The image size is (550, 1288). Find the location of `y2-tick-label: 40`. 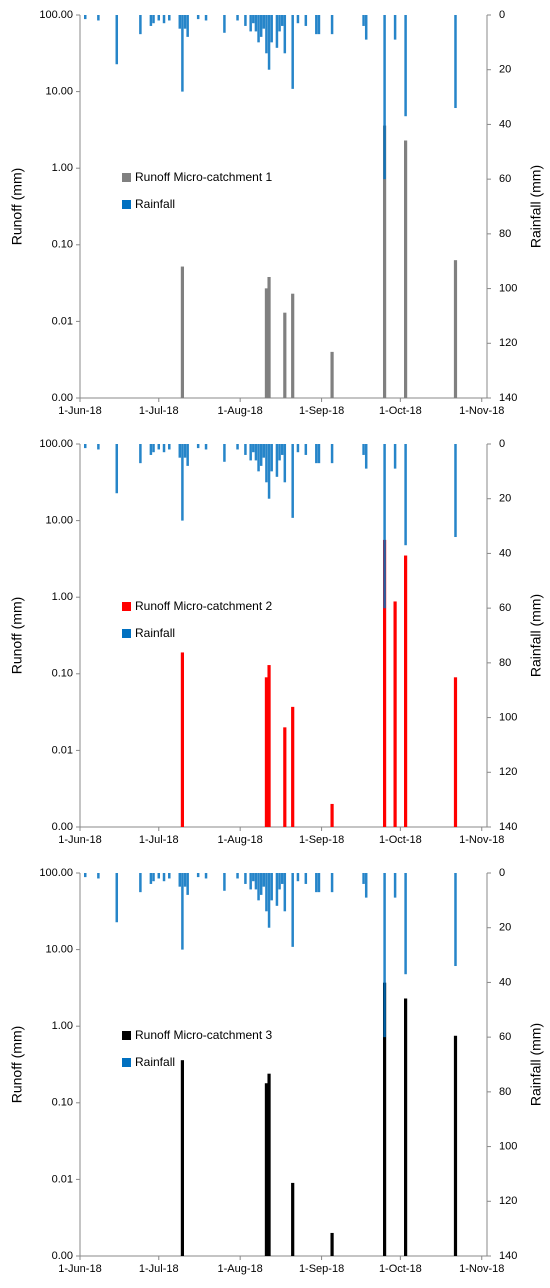

y2-tick-label: 40 is located at coordinates (505, 982).